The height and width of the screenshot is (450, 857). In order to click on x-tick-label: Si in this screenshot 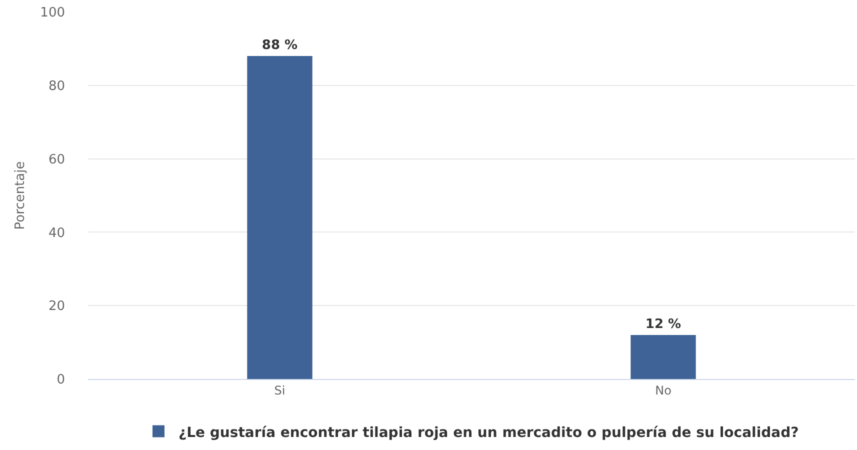, I will do `click(280, 390)`.